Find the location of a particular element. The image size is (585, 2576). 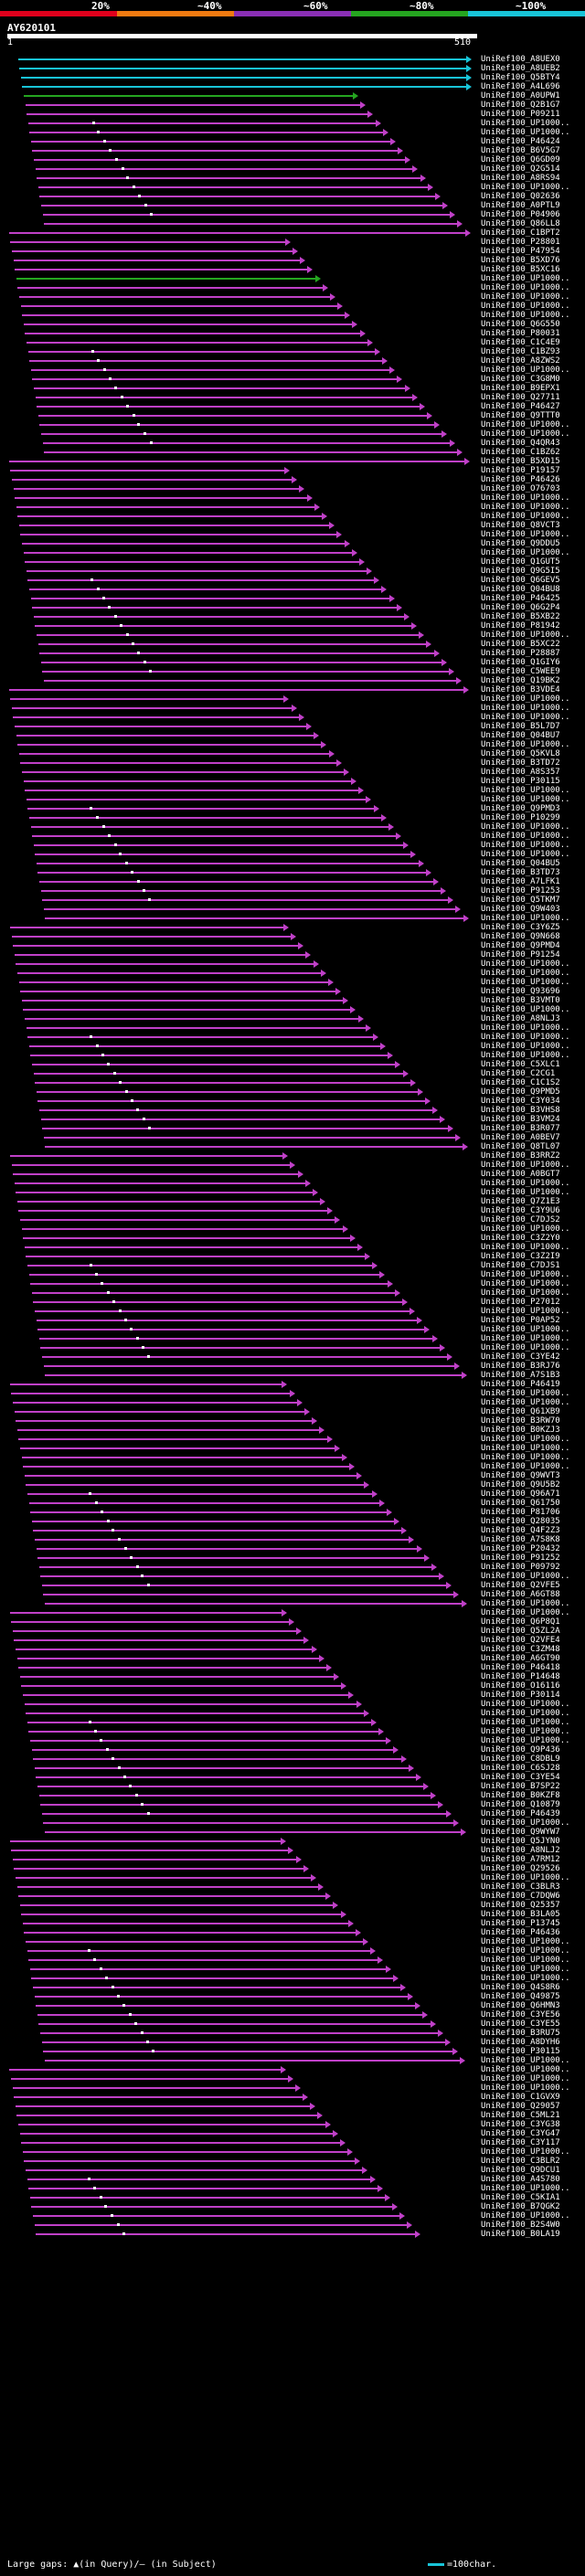

hit-label: UniRef100_P81706 is located at coordinates (520, 1512).